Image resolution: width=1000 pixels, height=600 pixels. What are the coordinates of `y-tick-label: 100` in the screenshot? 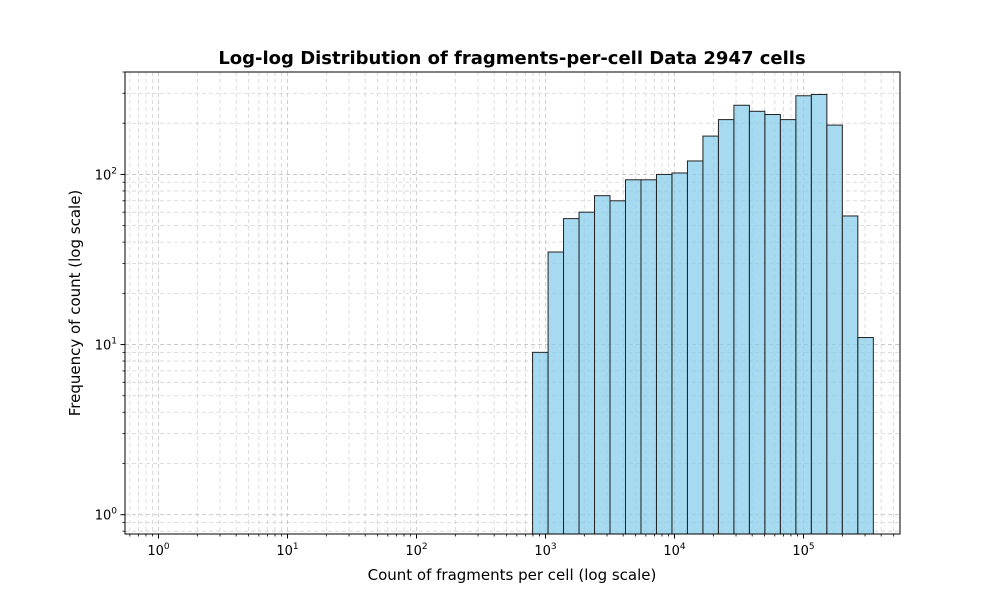 It's located at (106, 515).